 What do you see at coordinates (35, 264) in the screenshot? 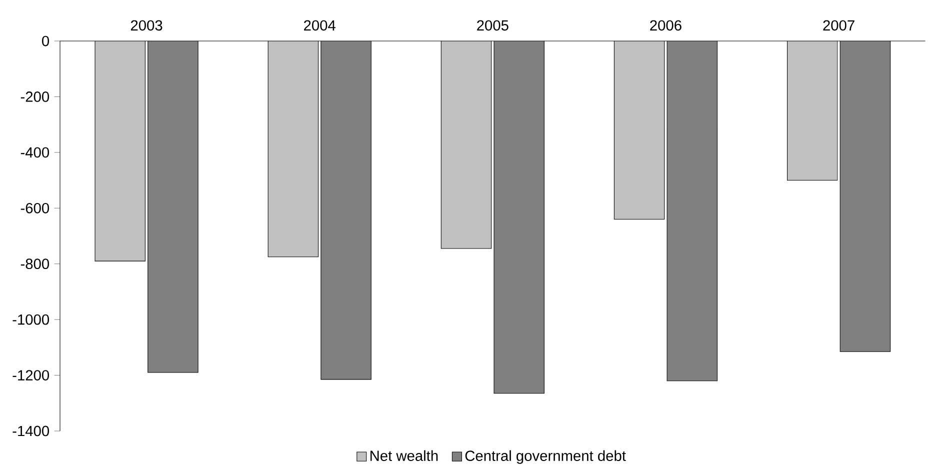
I see `y-tick-label: -800` at bounding box center [35, 264].